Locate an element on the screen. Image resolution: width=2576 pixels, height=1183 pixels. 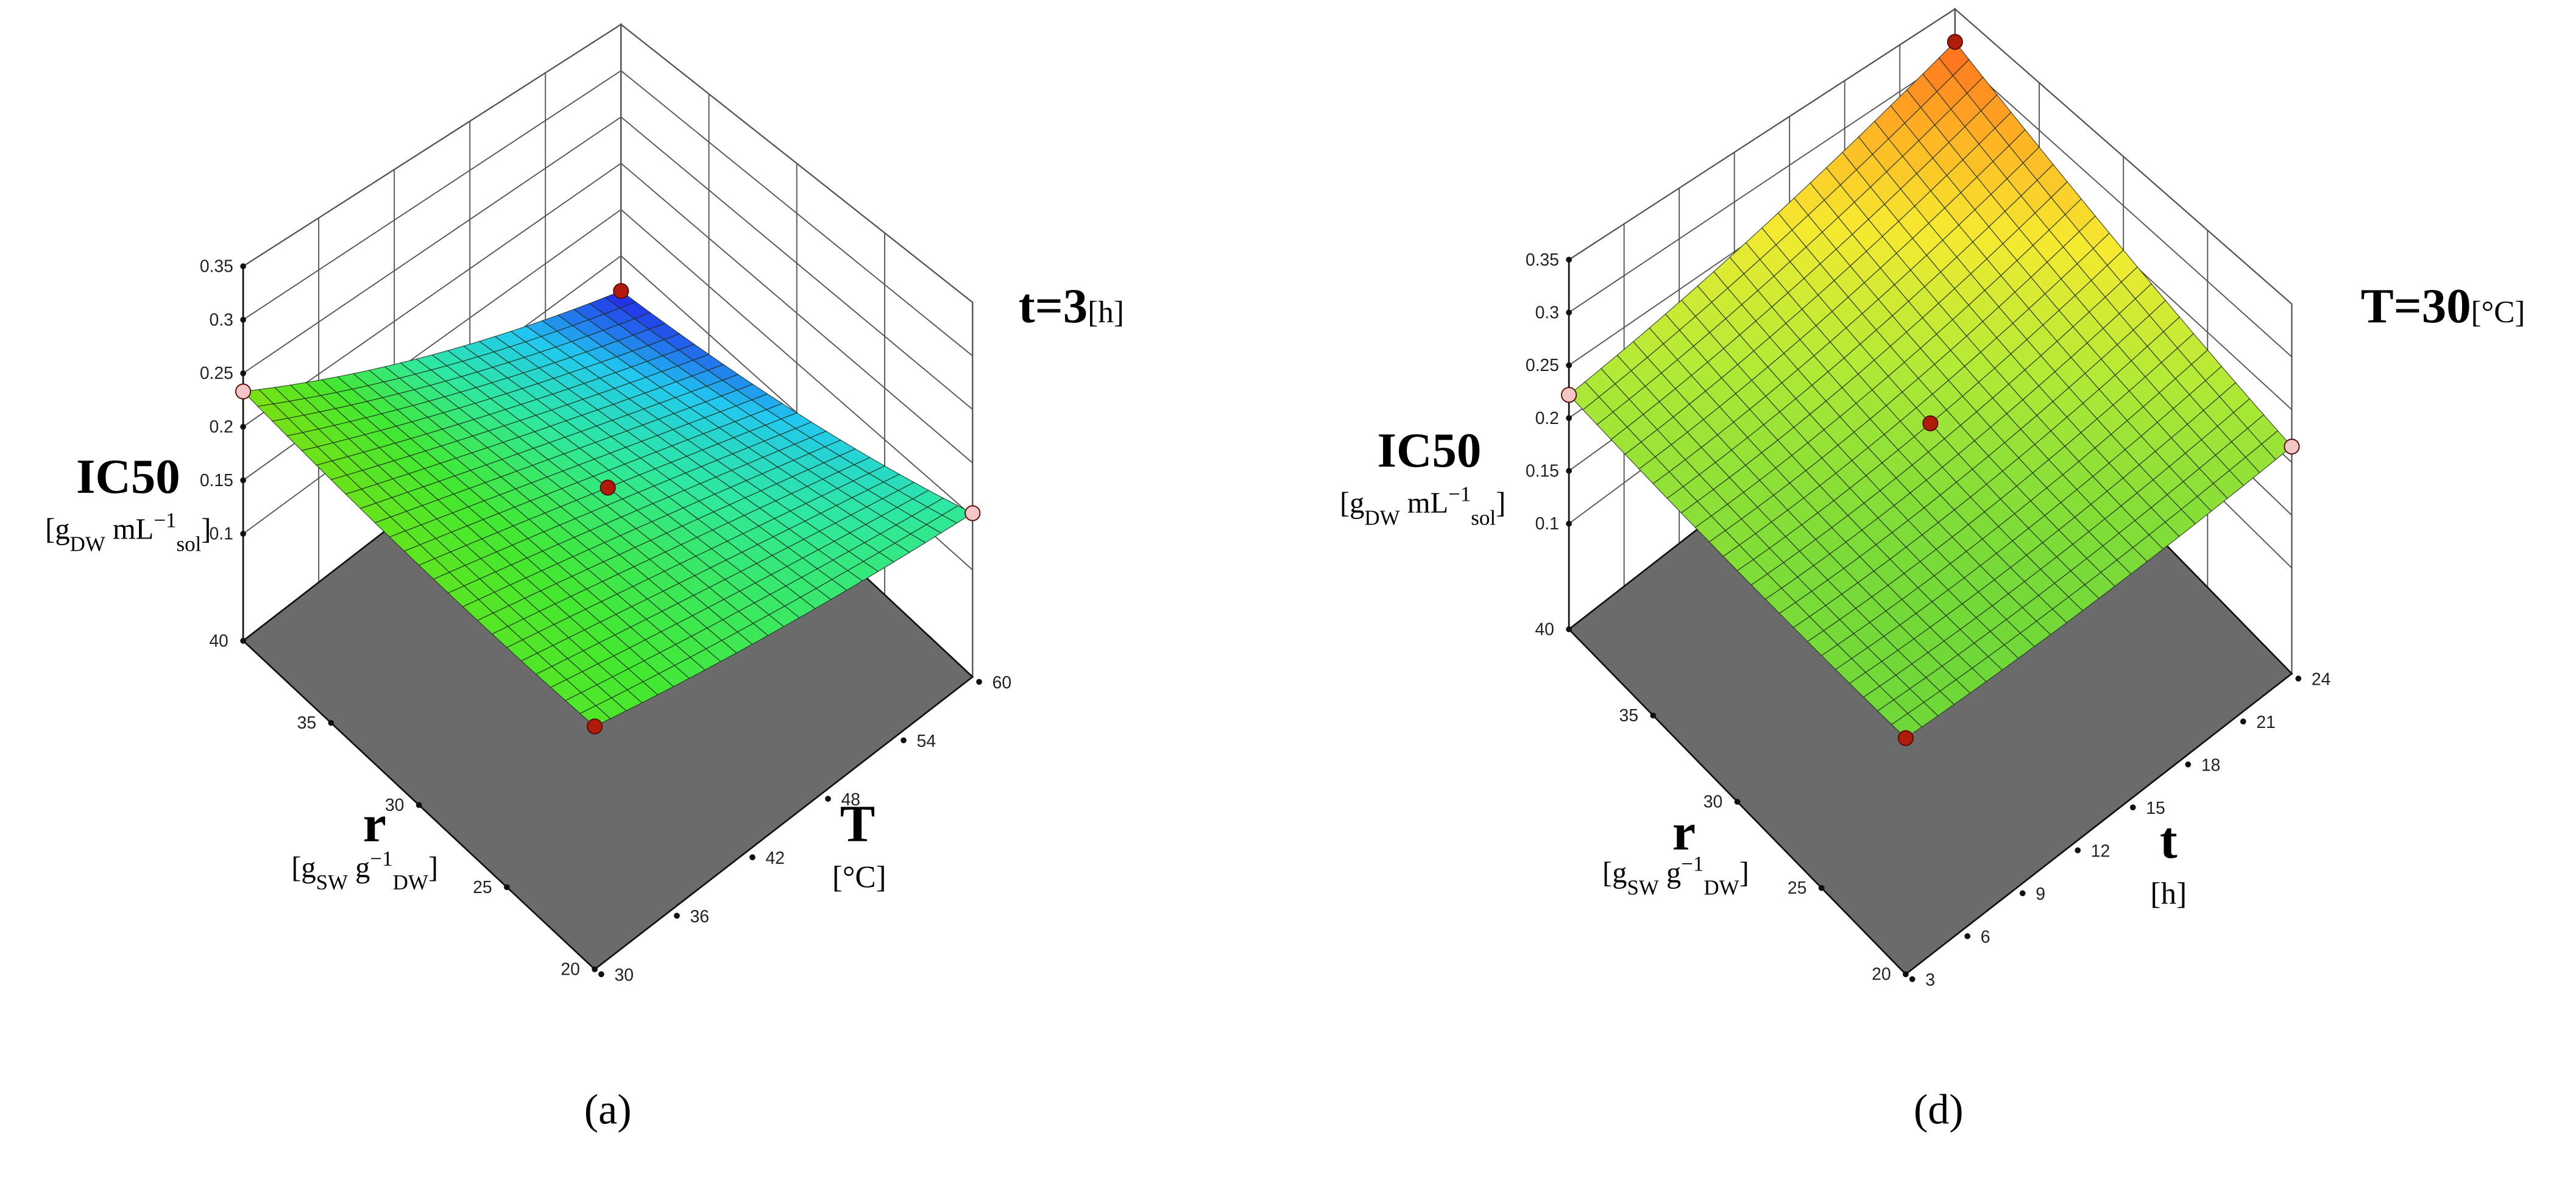
y-tick-label: 6 is located at coordinates (1985, 937).